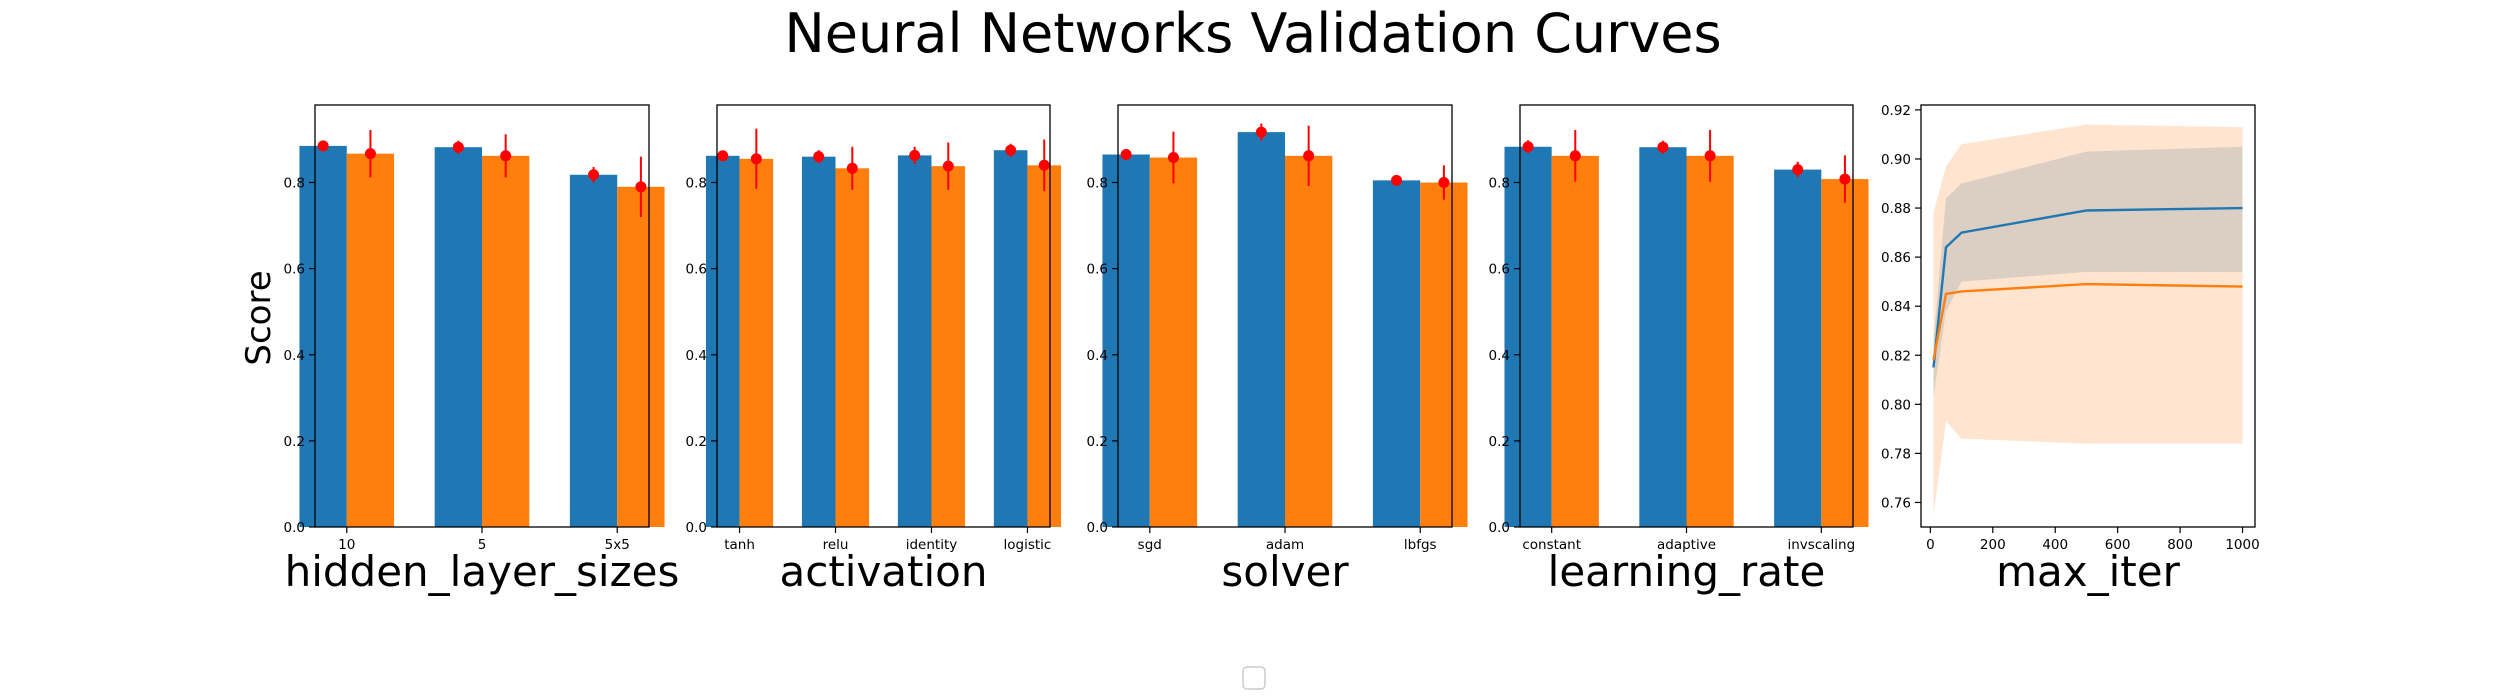 This screenshot has height=700, width=2500. I want to click on confidence-band-series1, so click(2088, 319).